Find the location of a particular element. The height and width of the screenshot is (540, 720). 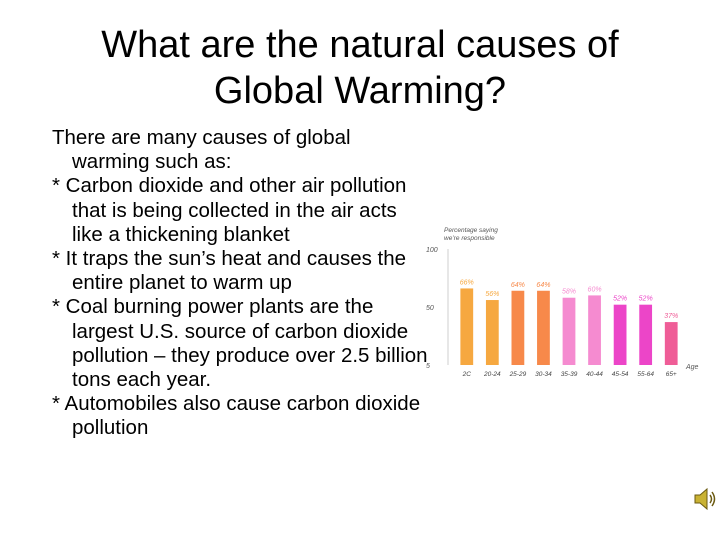

title-line-2: Global Warming? is located at coordinates (360, 91).